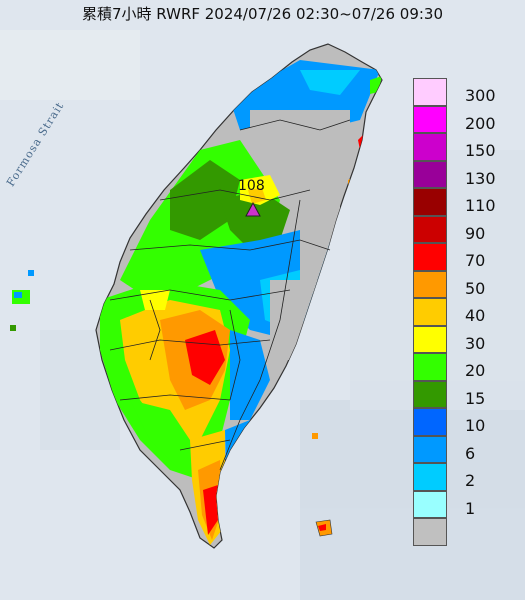 The height and width of the screenshot is (600, 525). I want to click on legend-row: 30, so click(461, 339).